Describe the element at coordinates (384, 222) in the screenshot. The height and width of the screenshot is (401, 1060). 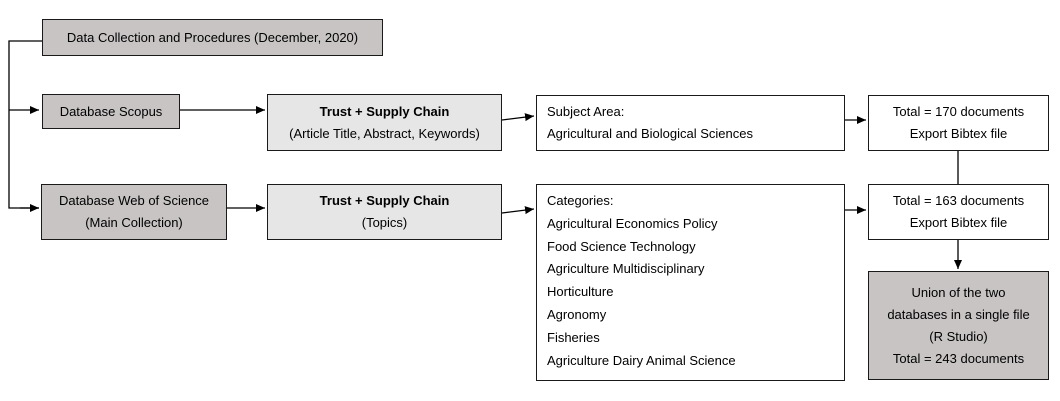
I see `wos-query-fields: (Topics)` at that location.